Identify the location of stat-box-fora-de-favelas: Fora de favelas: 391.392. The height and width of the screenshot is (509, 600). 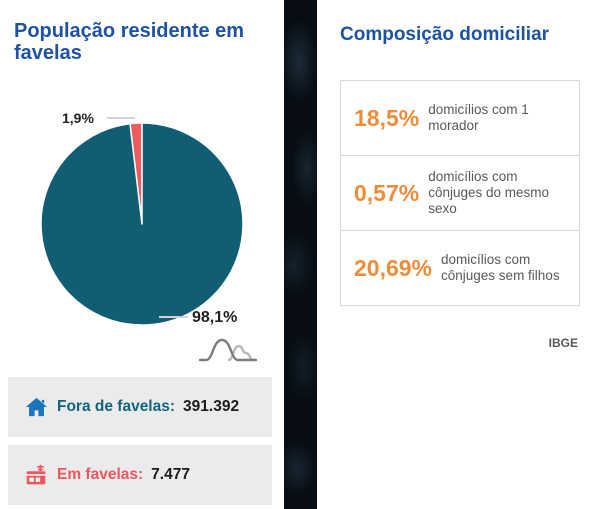
(140, 407).